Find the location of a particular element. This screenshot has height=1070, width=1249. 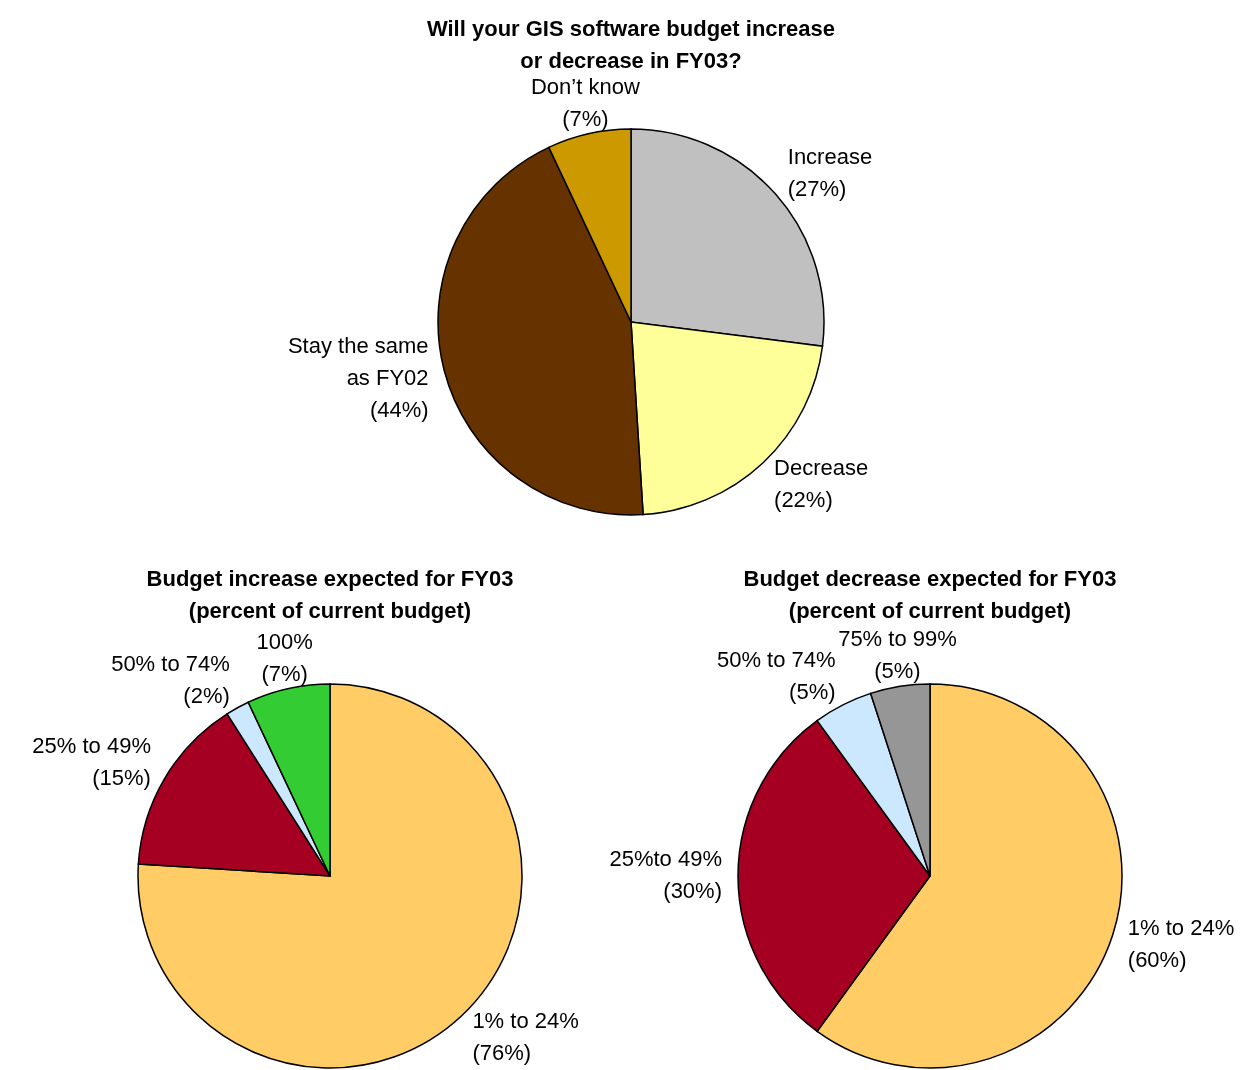

data-label: (44%) is located at coordinates (399, 410).